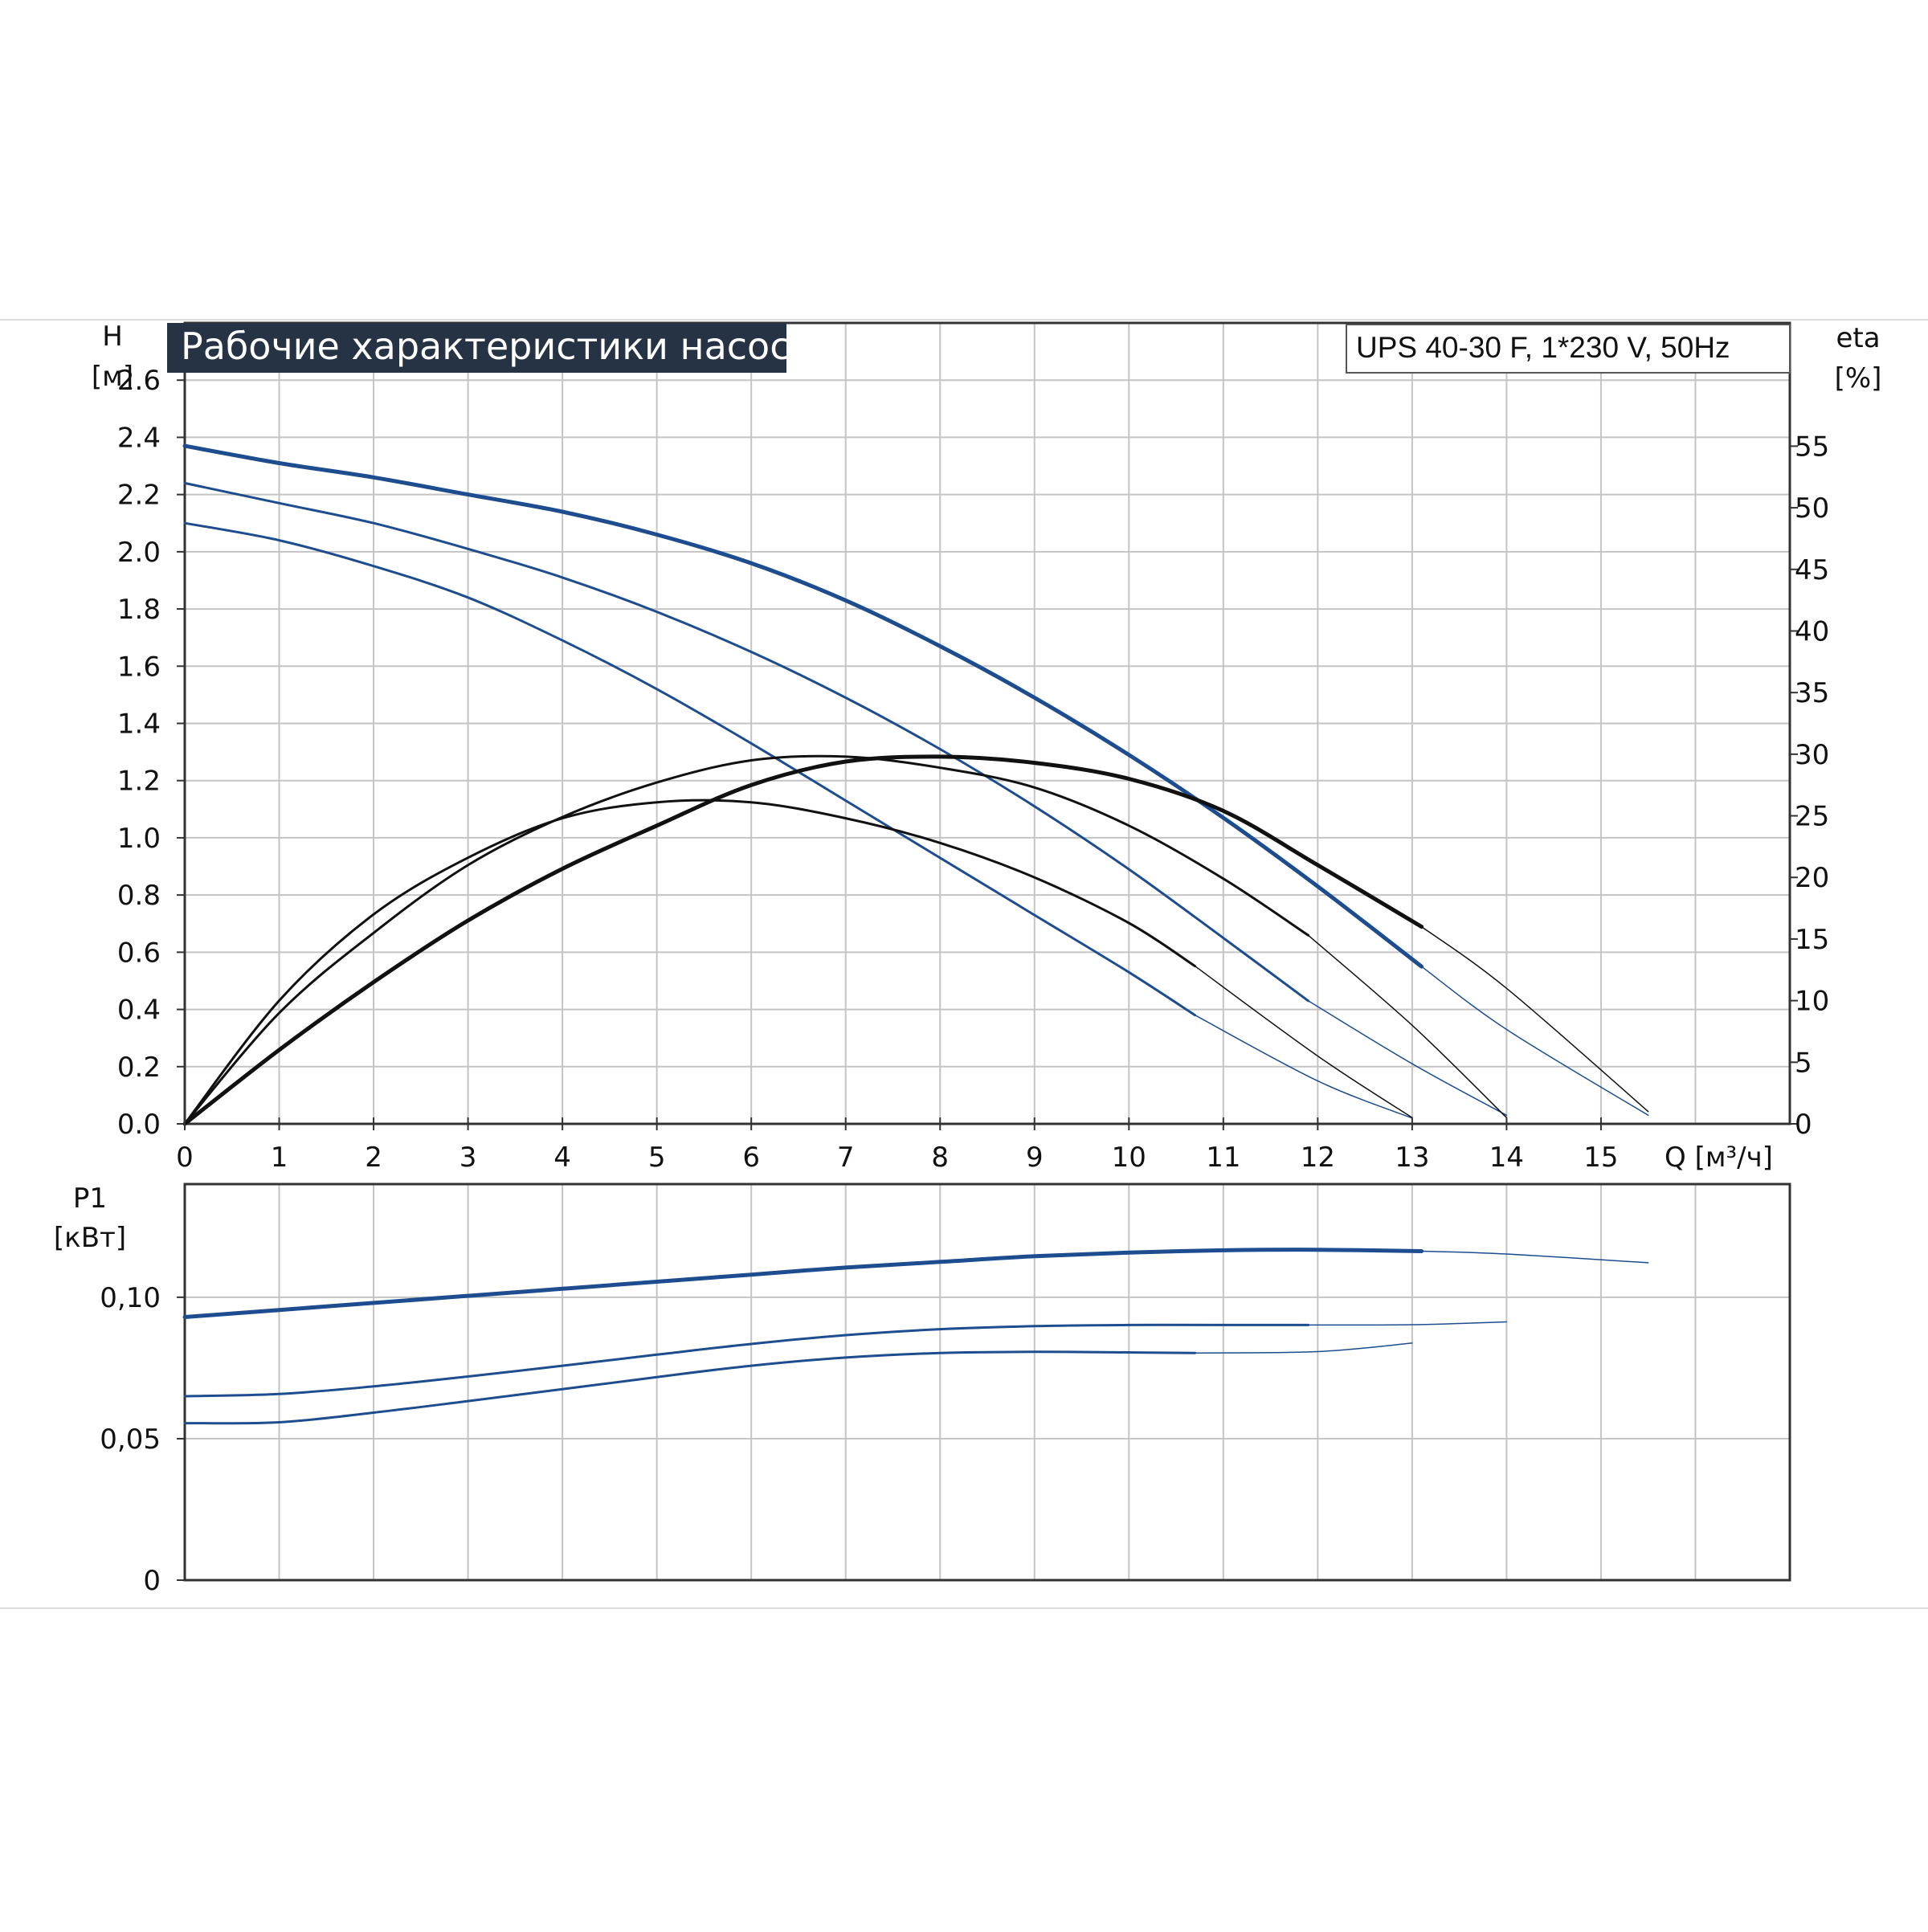 This screenshot has width=1928, height=1932. Describe the element at coordinates (139, 782) in the screenshot. I see `y-tick-label: 1.2` at that location.